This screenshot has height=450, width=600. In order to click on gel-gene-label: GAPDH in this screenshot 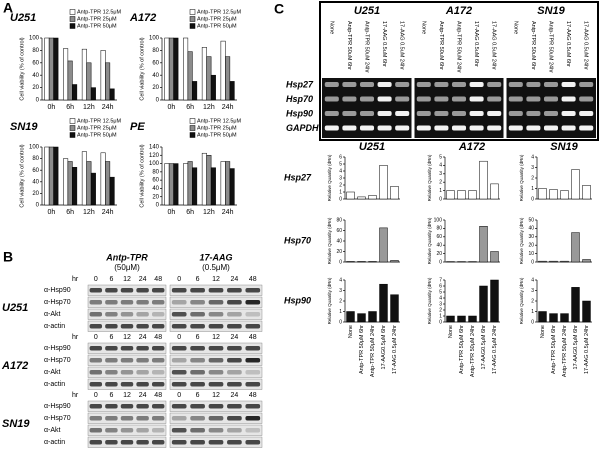, I will do `click(302, 128)`.